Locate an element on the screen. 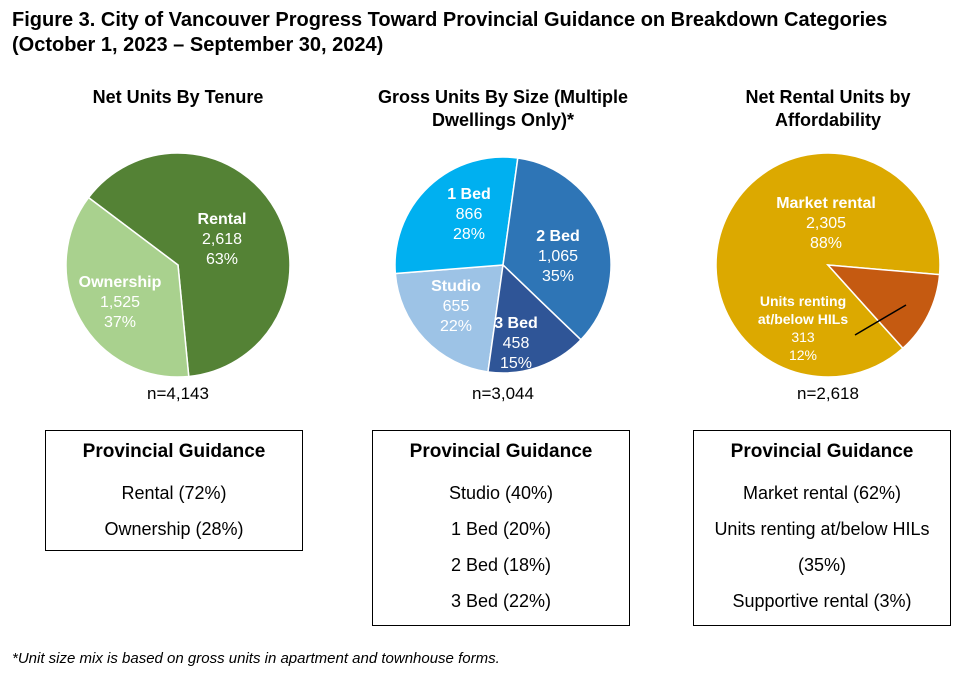  slice-label: Ownership 1,525 37% is located at coordinates (120, 303).